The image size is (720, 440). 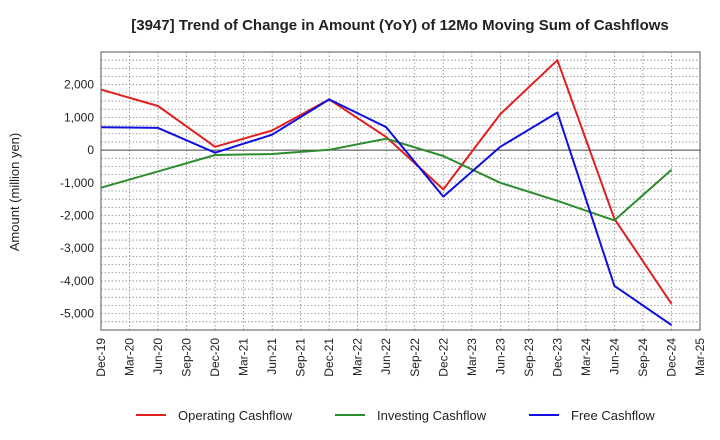 What do you see at coordinates (613, 415) in the screenshot?
I see `legend-label-free-cashflow: Free Cashflow` at bounding box center [613, 415].